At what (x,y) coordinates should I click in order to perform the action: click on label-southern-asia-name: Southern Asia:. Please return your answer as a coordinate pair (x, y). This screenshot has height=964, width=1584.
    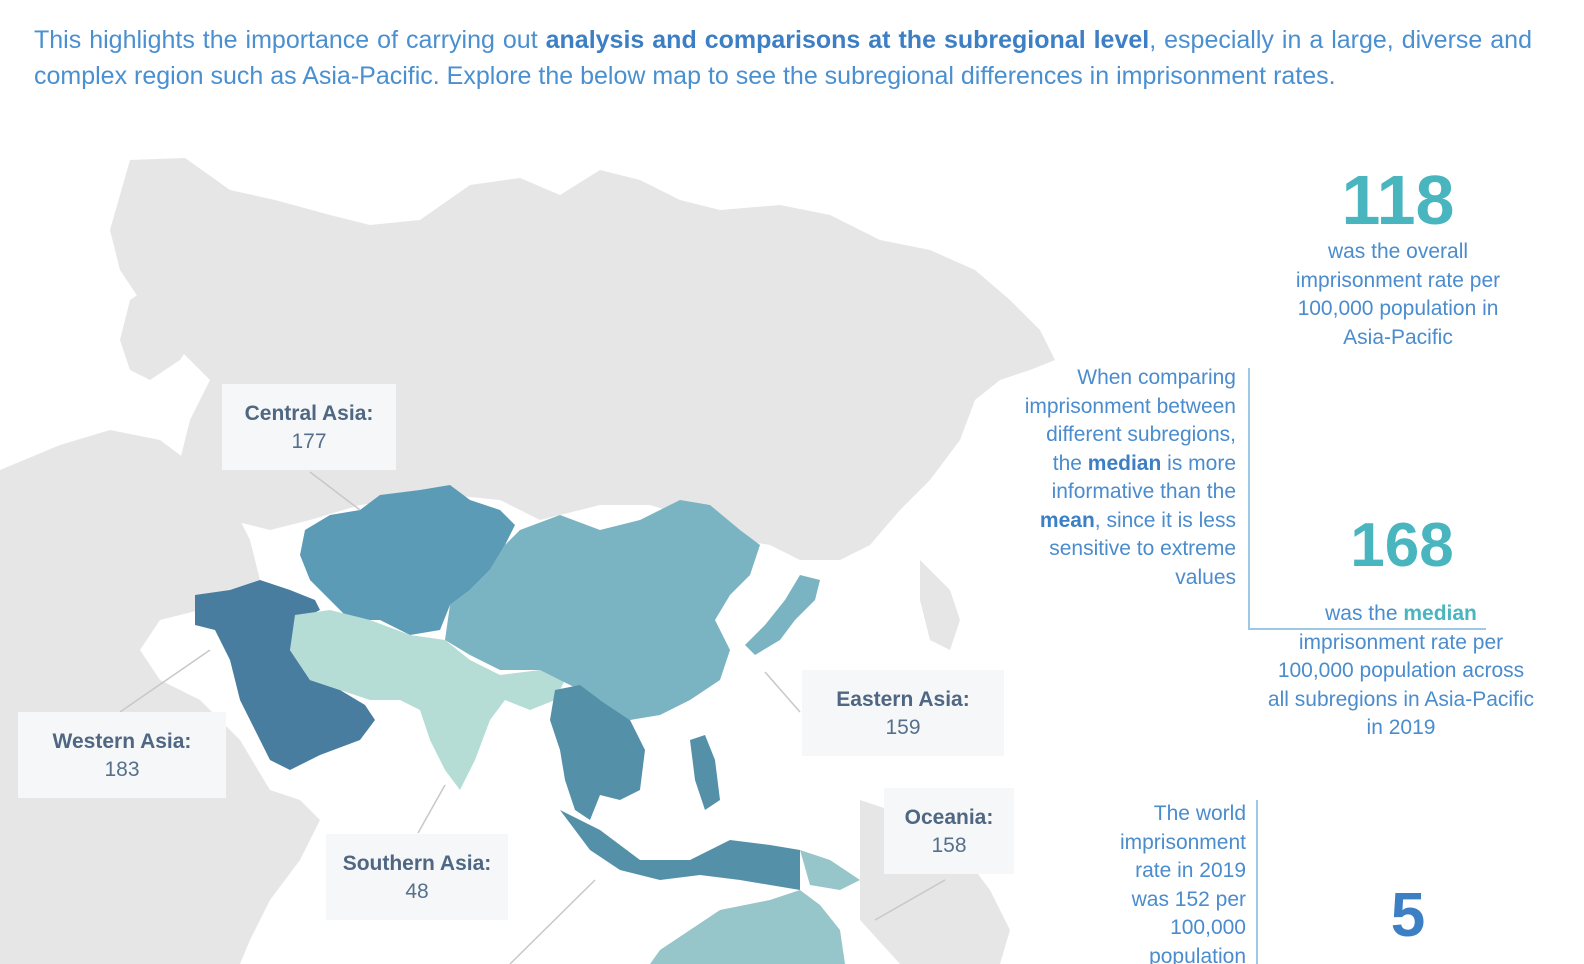
    Looking at the image, I should click on (417, 863).